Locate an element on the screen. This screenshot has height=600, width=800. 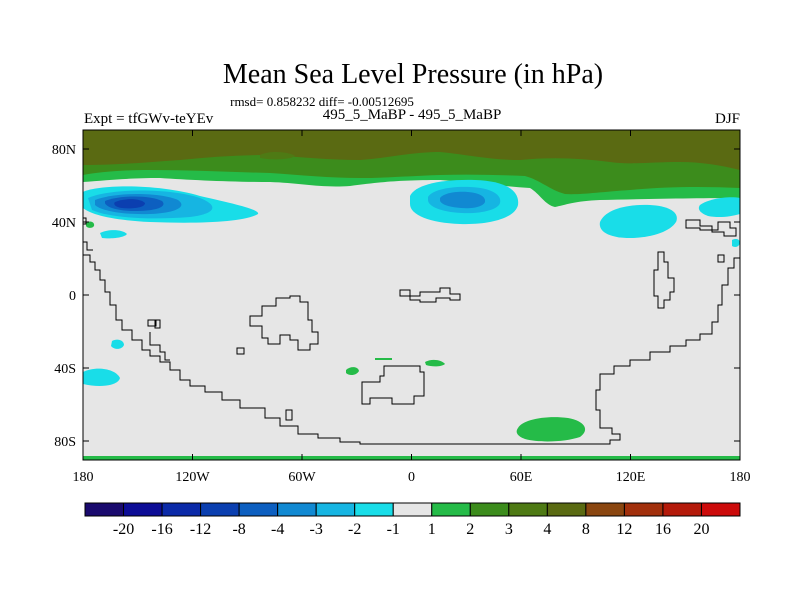
lat-tick-80n: 80N is located at coordinates (64, 150).